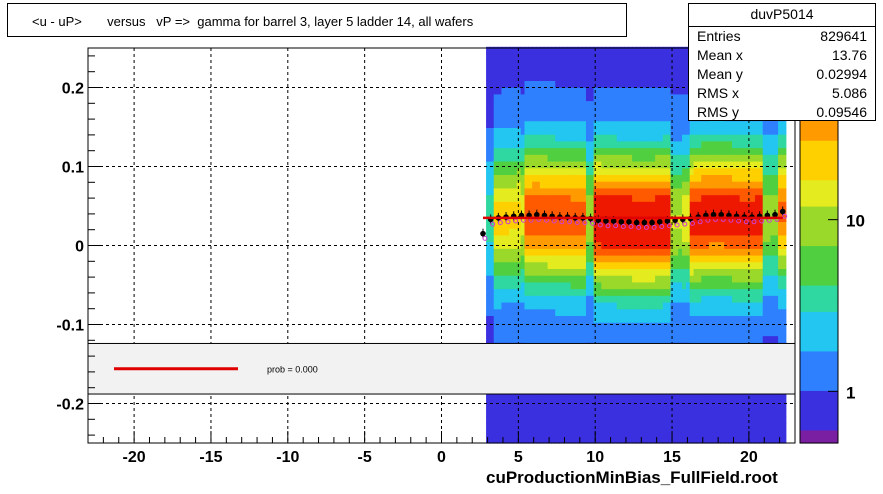 This screenshot has width=883, height=494. What do you see at coordinates (782, 37) in the screenshot?
I see `stats-row-entries: Entries 829641` at bounding box center [782, 37].